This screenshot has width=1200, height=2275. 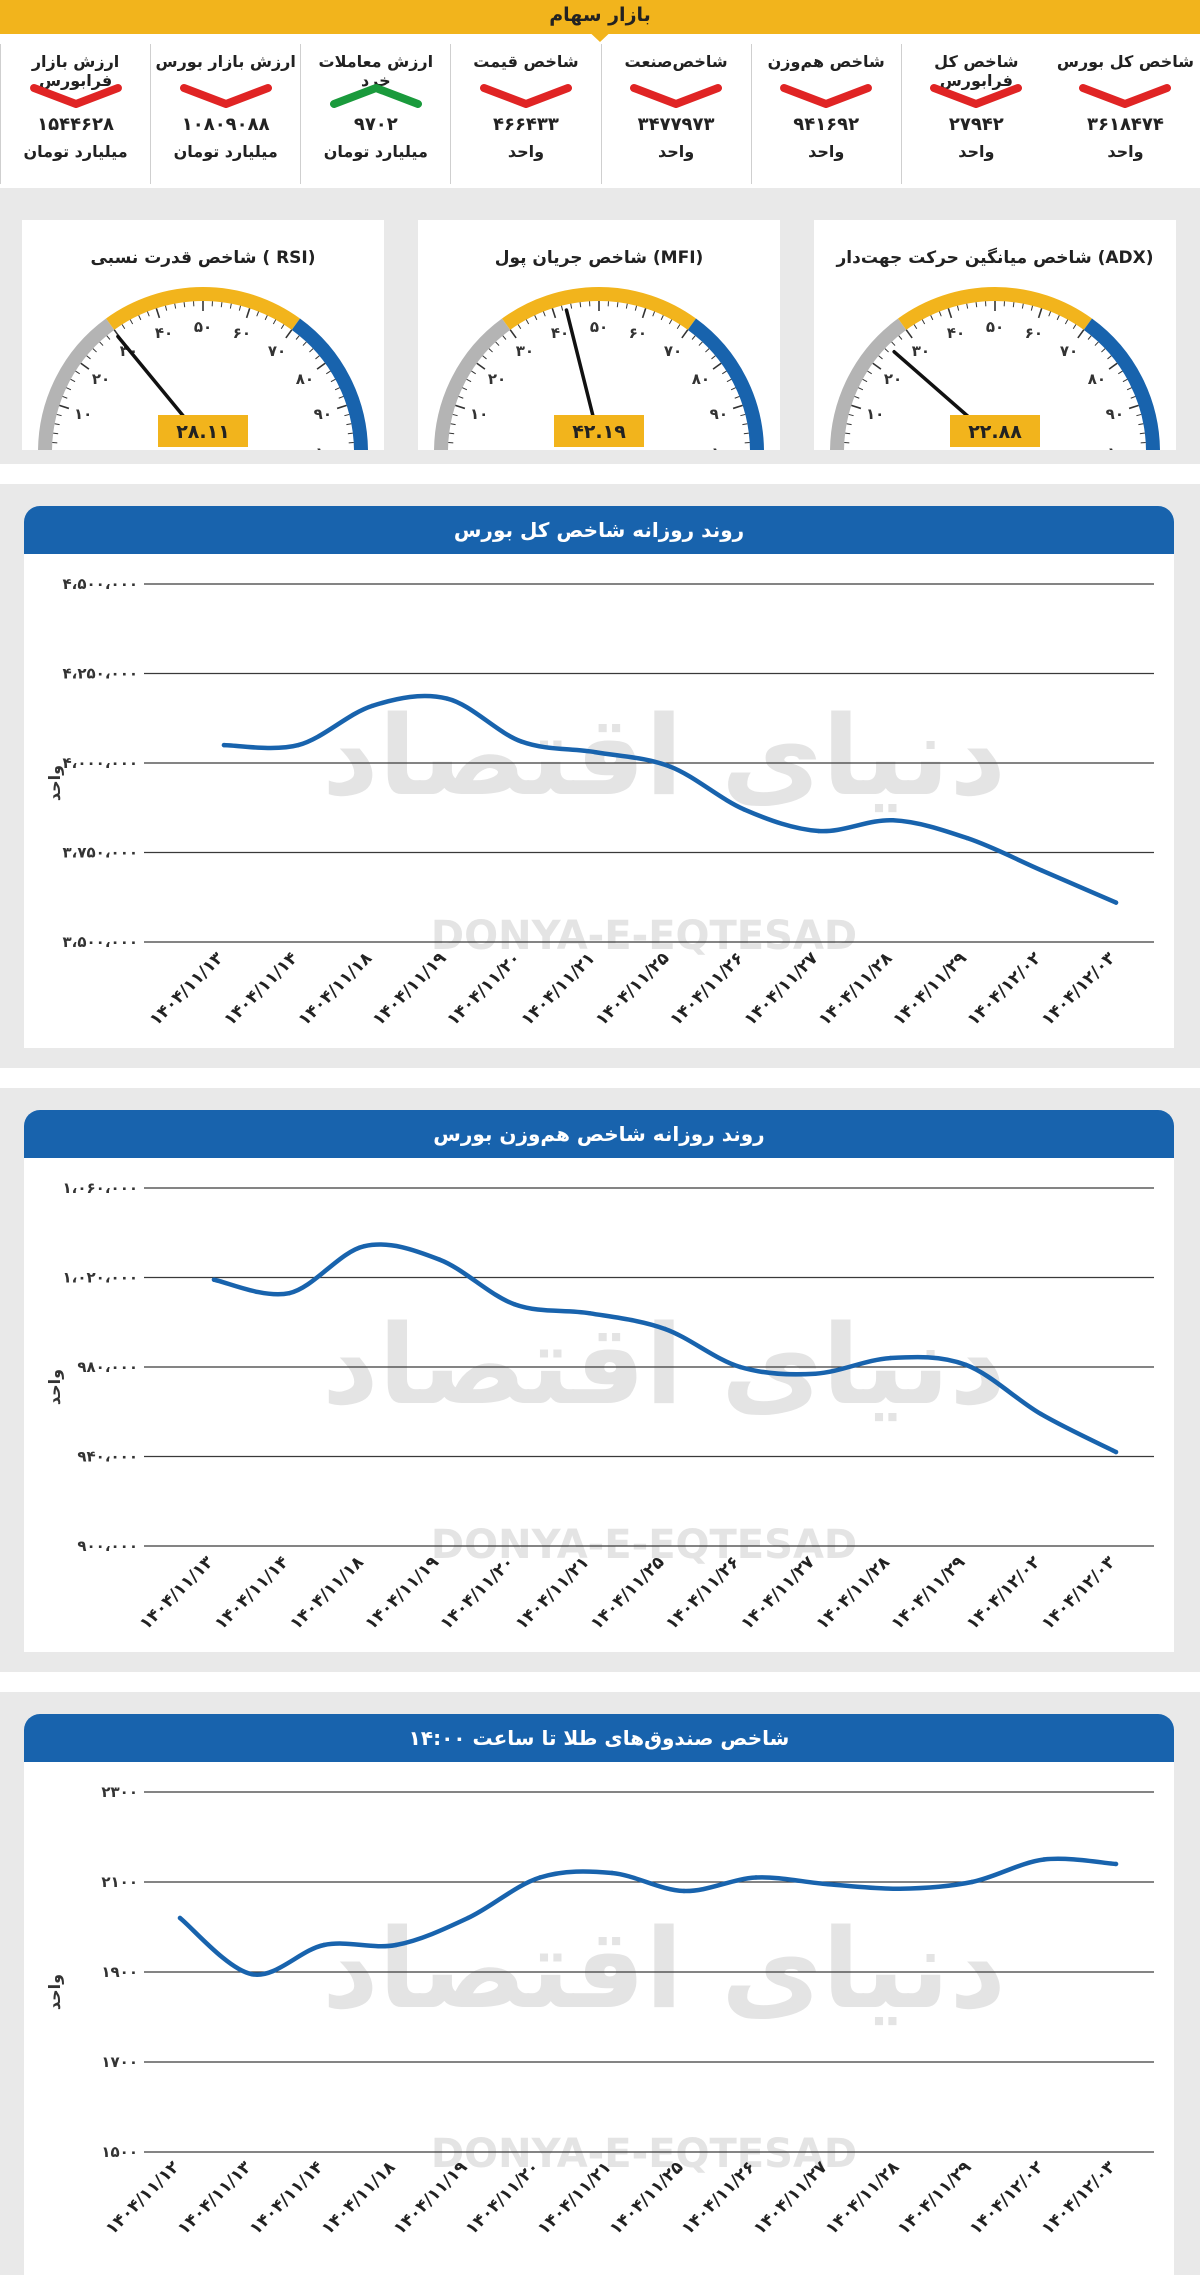 What do you see at coordinates (100, 584) in the screenshot?
I see `y-tick-label: ۴،۵۰۰،۰۰۰` at bounding box center [100, 584].